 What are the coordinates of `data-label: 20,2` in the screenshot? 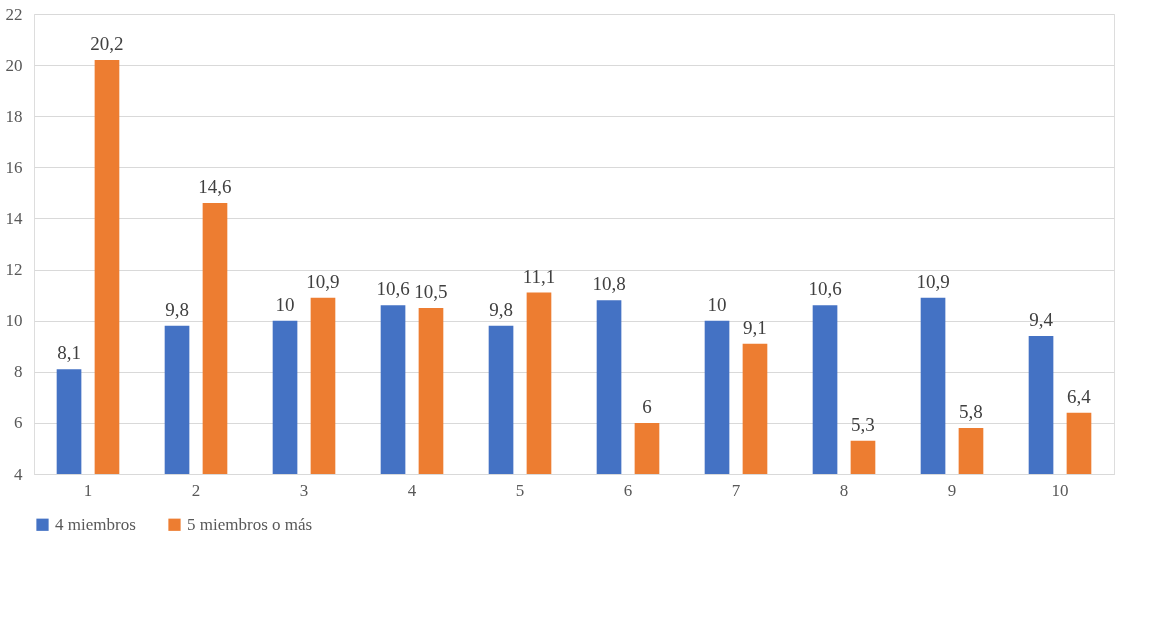 It's located at (107, 43).